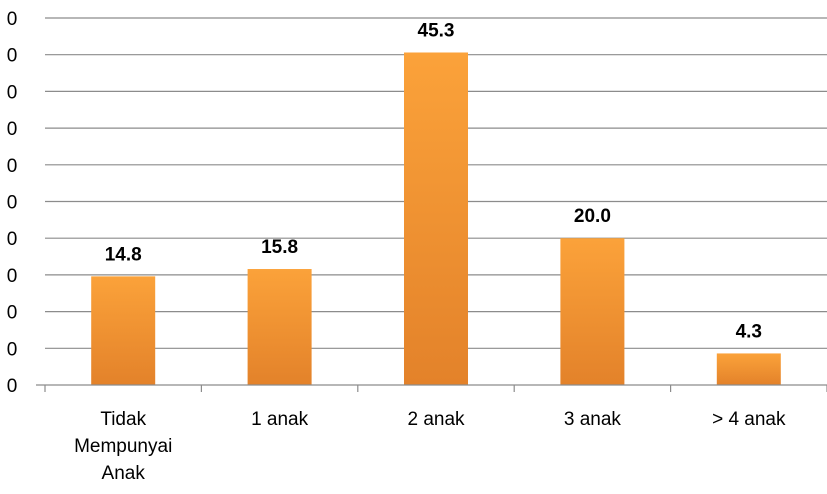  I want to click on y-axis-tick-labels: 0 0 0 0 0 0 0 0 0 0 0, so click(12, 203).